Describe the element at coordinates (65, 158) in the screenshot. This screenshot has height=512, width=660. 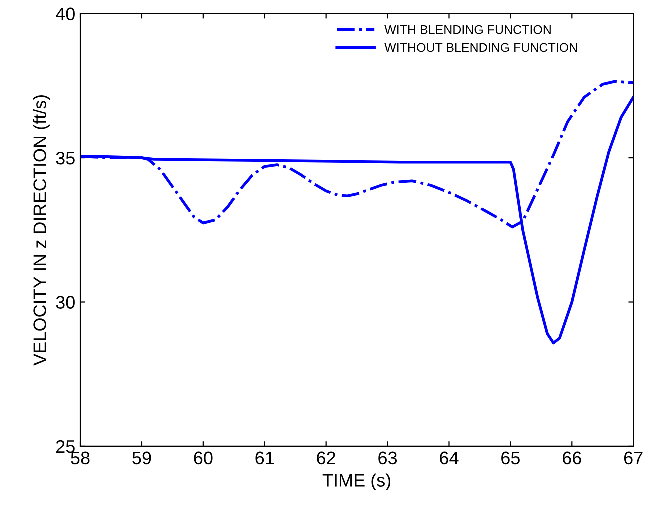
I see `y-tick-label: 35` at that location.